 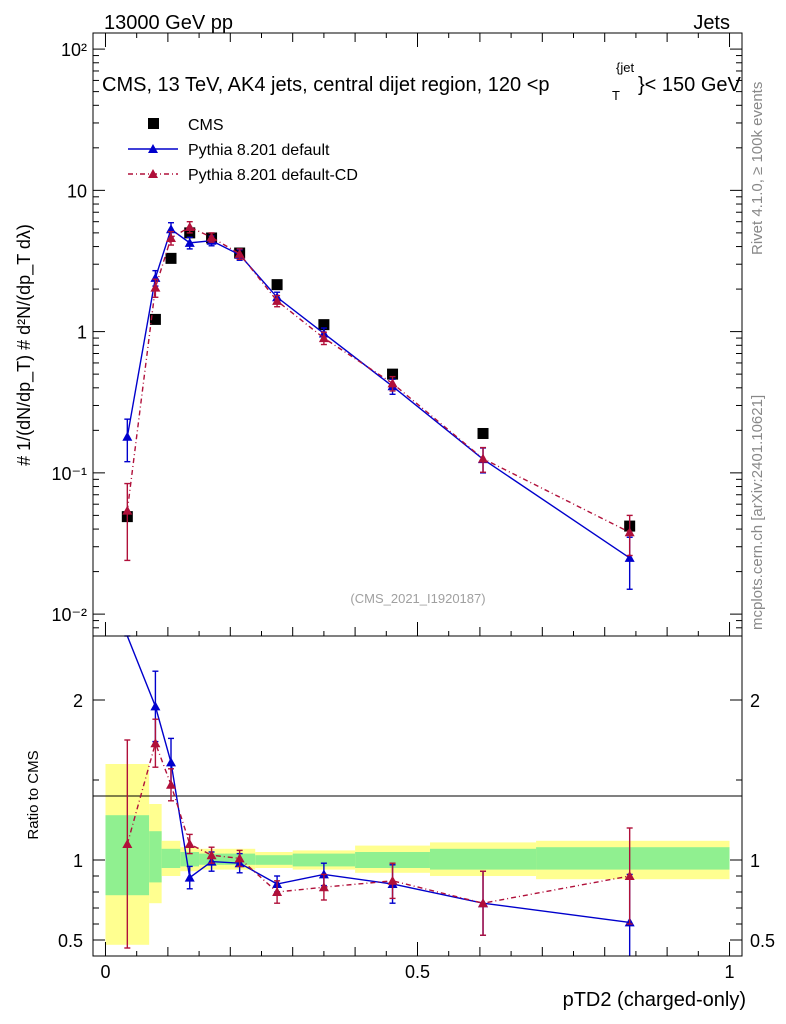 I want to click on y-axis-label-top: # 1/(dN/dp_T) # d²N/(dp_T dλ), so click(x=24, y=345).